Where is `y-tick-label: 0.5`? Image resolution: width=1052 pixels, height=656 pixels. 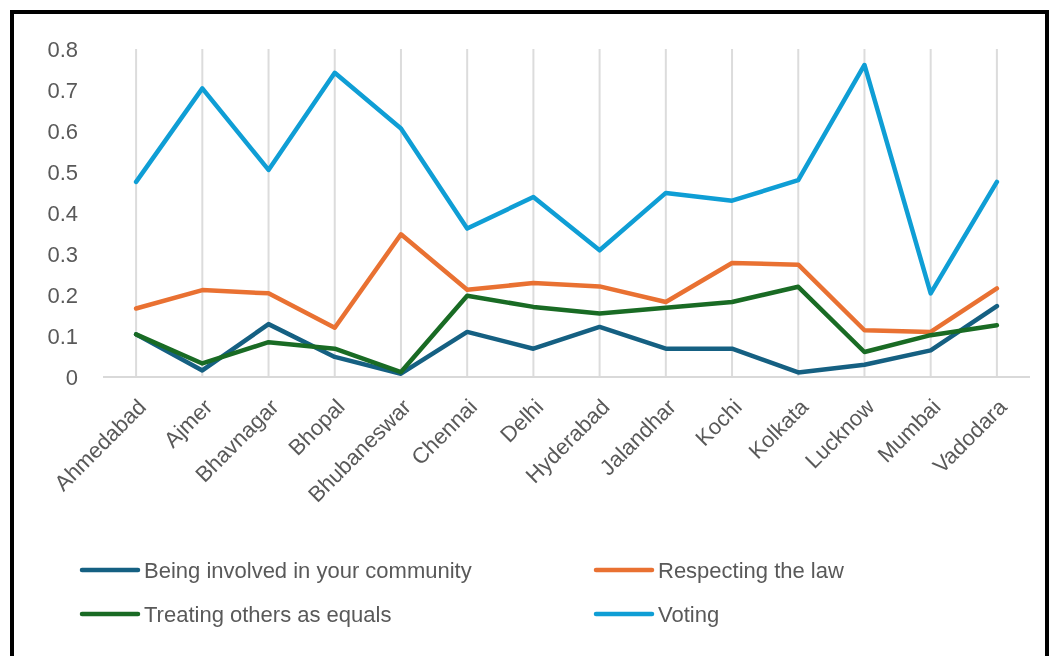
y-tick-label: 0.5 is located at coordinates (62, 172).